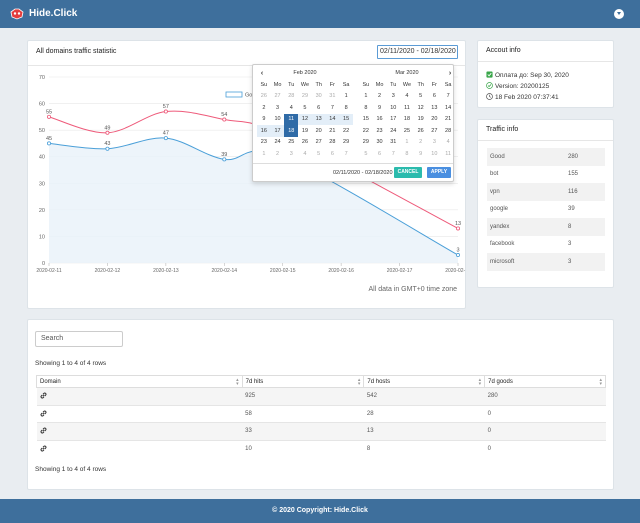  Describe the element at coordinates (139, 381) in the screenshot. I see `column-header-domain: Domain ▴ ▾` at that location.